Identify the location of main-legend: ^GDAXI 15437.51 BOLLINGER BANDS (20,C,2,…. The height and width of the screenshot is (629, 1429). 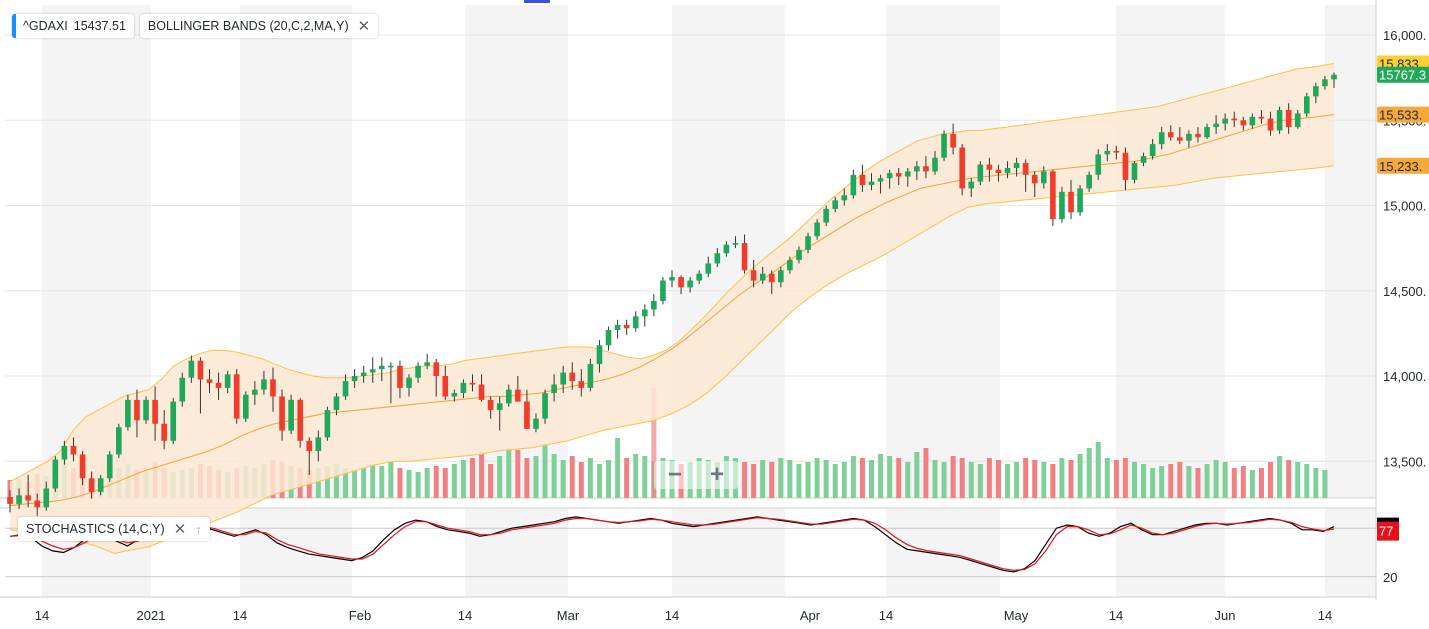
(198, 26).